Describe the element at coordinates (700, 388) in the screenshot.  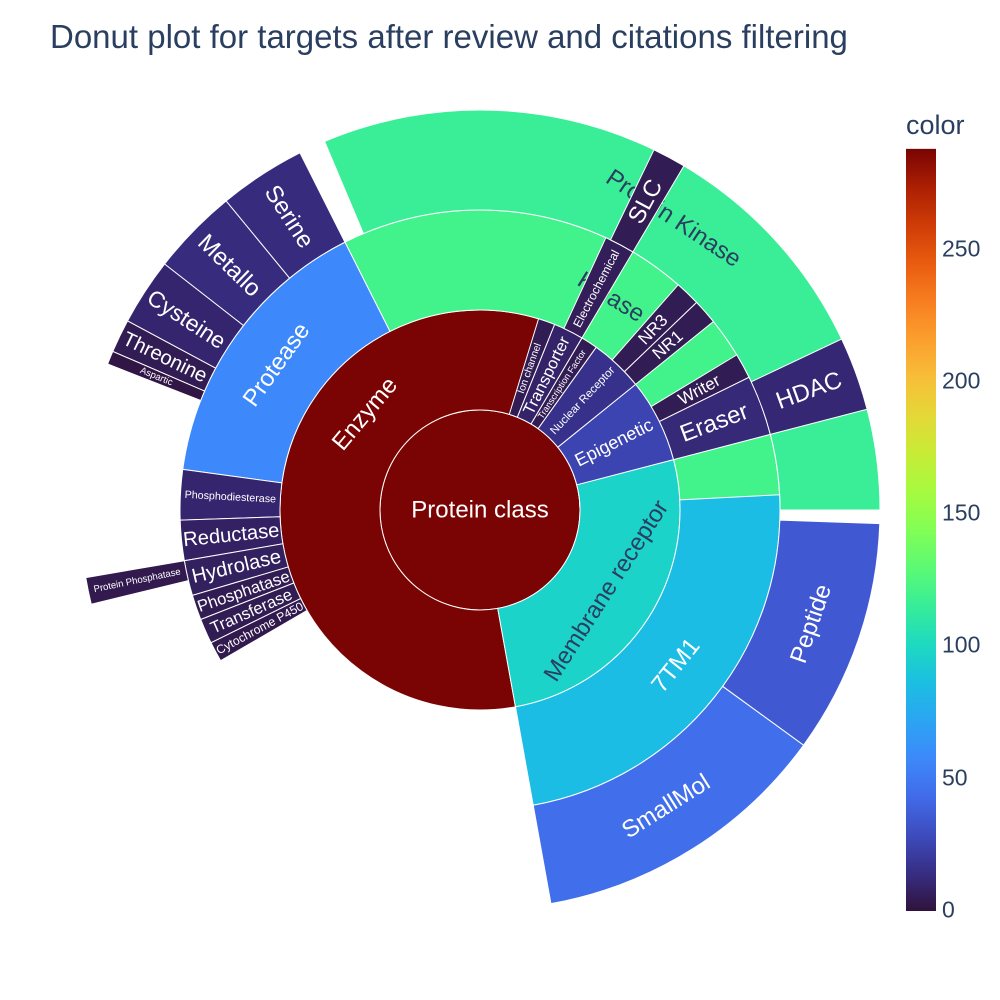
I see `sector-writer` at that location.